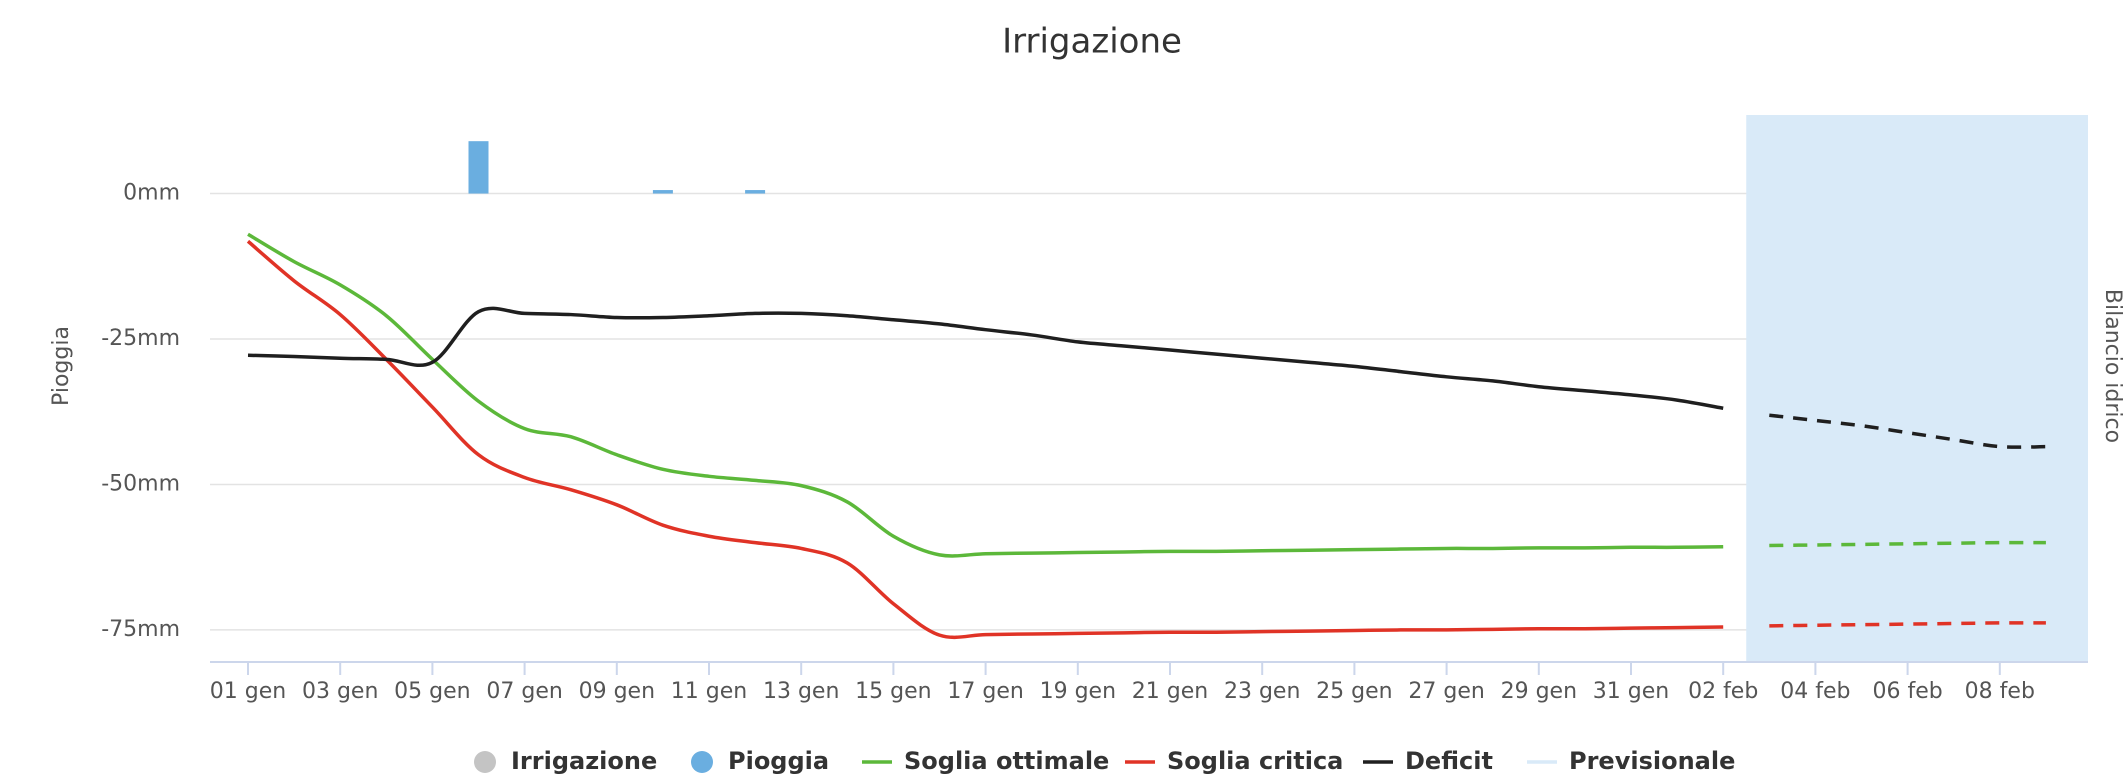  What do you see at coordinates (1815, 691) in the screenshot?
I see `x-tick-label: 04 feb` at bounding box center [1815, 691].